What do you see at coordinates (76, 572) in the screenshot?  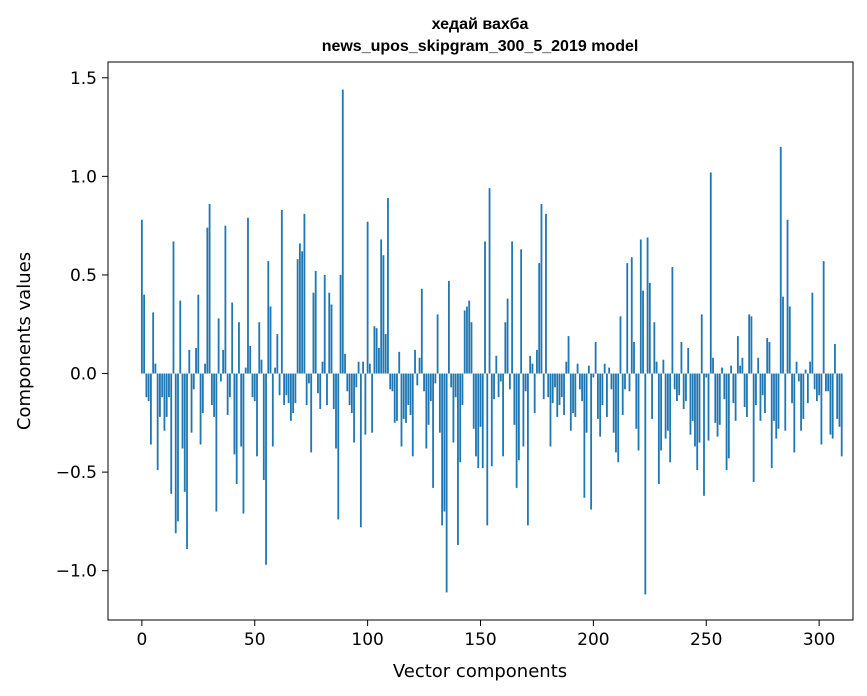 I see `y-tick-label: −1.0` at bounding box center [76, 572].